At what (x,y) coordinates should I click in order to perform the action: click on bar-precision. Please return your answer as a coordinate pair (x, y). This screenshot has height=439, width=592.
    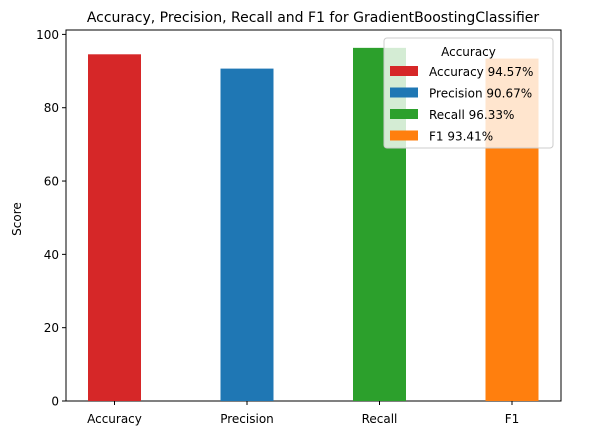
    Looking at the image, I should click on (247, 235).